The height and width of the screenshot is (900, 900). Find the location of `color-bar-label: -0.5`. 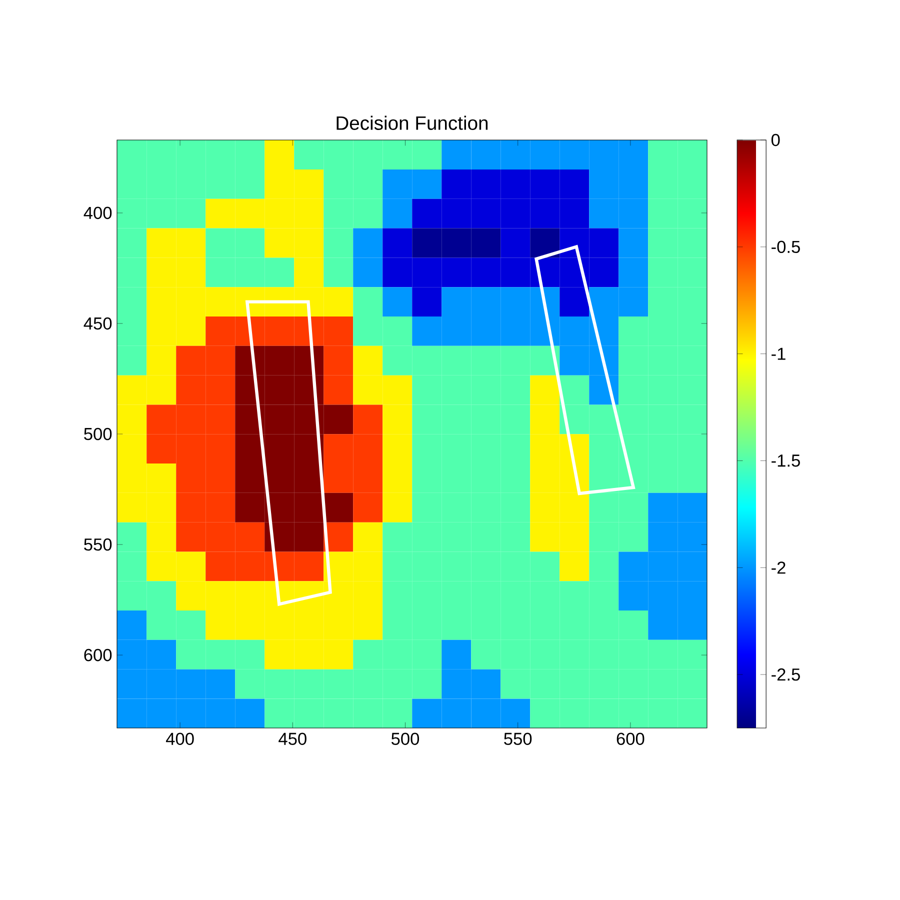

color-bar-label: -0.5 is located at coordinates (786, 247).